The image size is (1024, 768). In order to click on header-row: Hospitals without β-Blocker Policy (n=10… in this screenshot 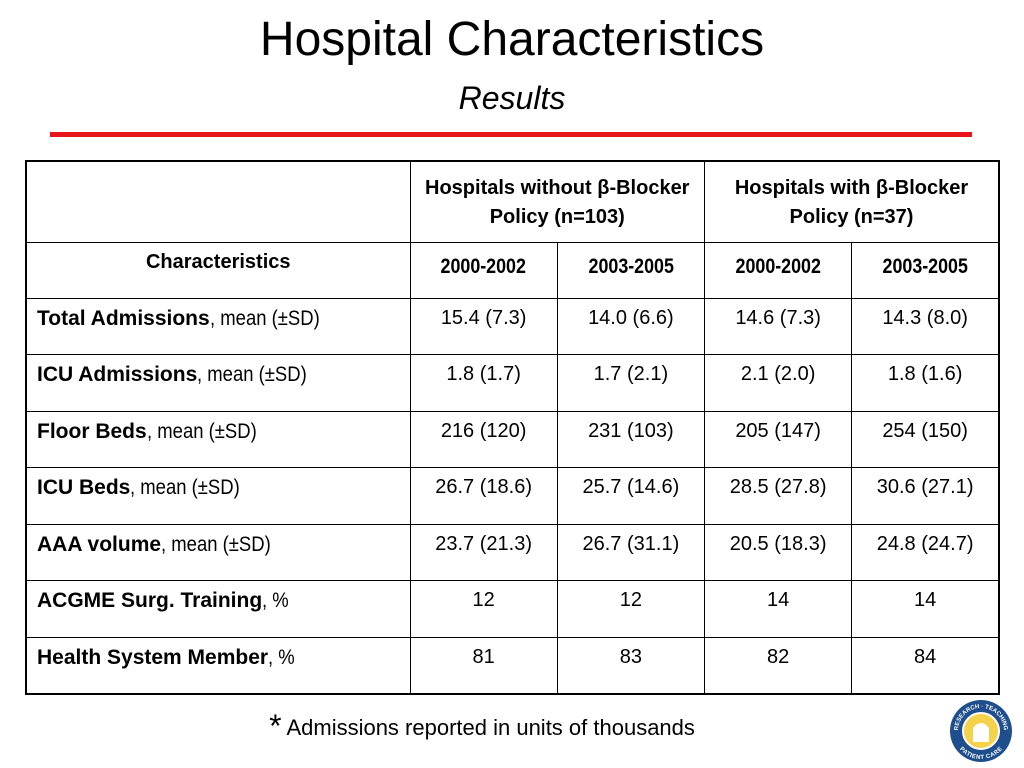, I will do `click(512, 201)`.